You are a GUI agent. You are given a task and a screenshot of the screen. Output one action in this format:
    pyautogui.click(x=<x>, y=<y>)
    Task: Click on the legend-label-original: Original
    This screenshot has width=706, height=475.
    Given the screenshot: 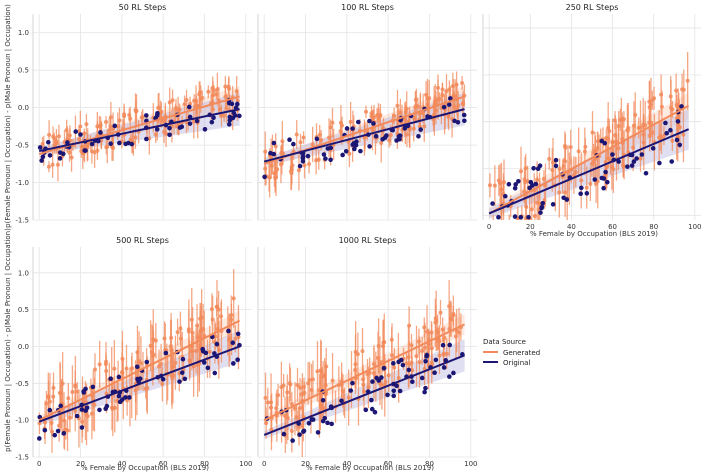 What is the action you would take?
    pyautogui.click(x=516, y=363)
    